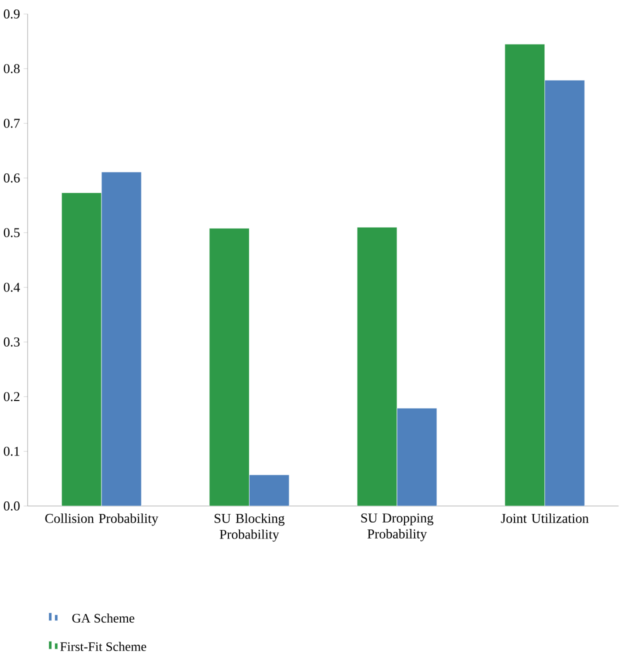 The width and height of the screenshot is (625, 669). What do you see at coordinates (12, 123) in the screenshot?
I see `y-tick-label: 0.7` at bounding box center [12, 123].